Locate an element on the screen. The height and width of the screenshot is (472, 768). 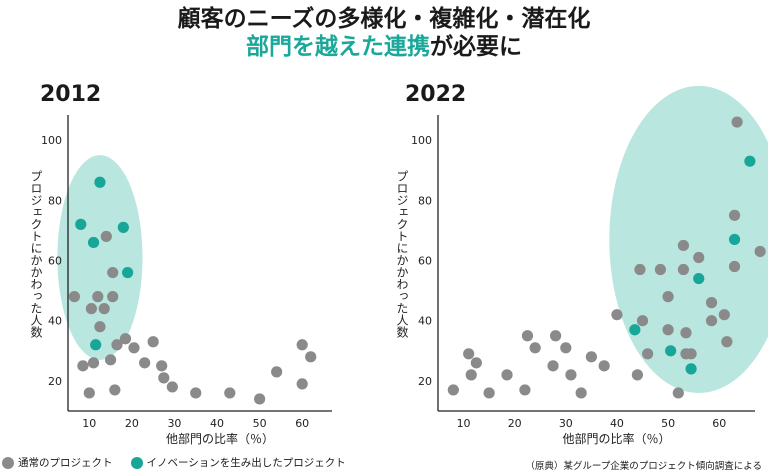
chart-title: 2022 is located at coordinates (435, 94).